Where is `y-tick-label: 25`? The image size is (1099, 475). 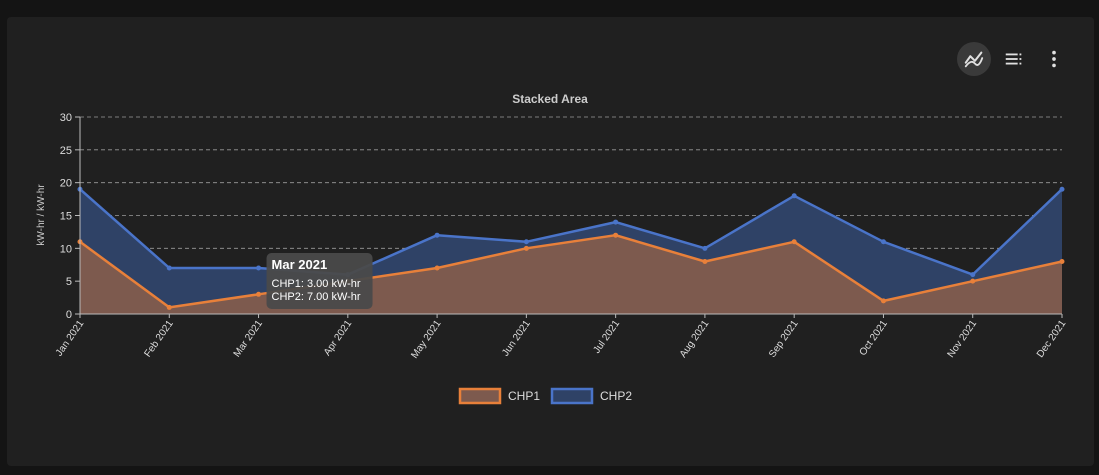
y-tick-label: 25 is located at coordinates (66, 151).